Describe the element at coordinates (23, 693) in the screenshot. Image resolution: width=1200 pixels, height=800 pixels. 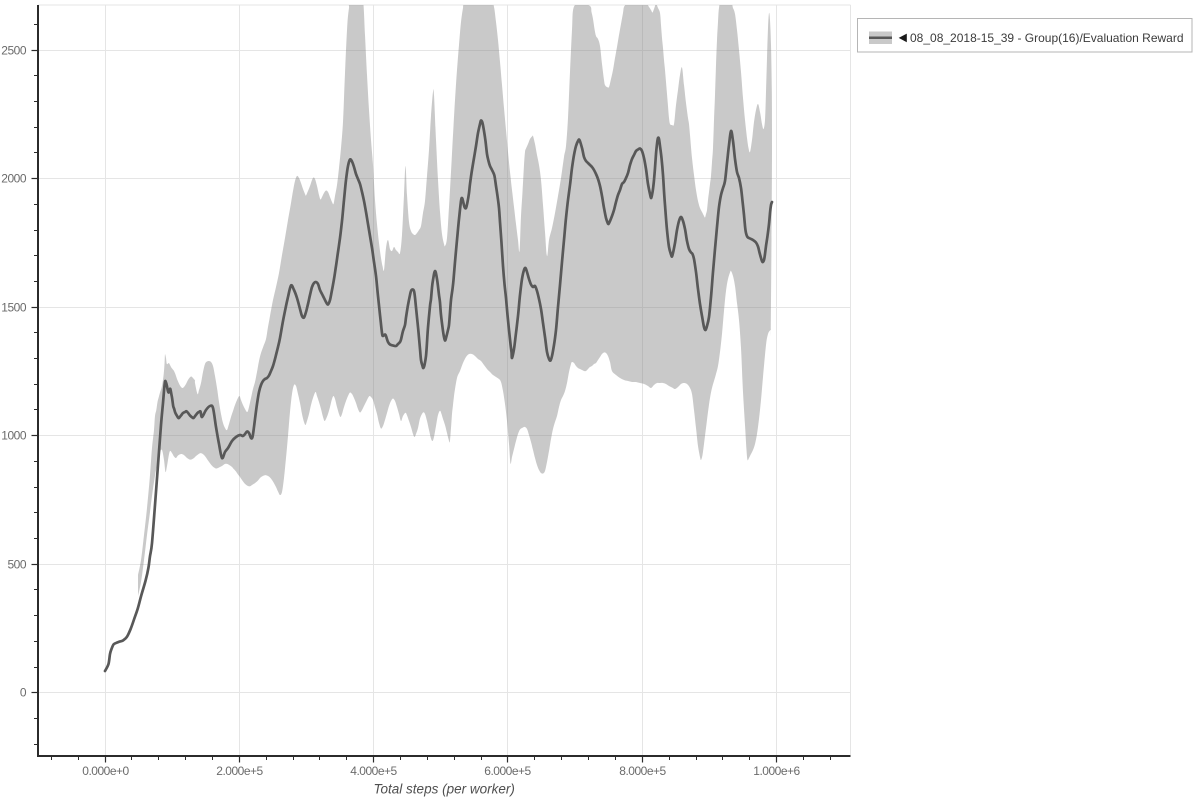
I see `svg-text: 0` at that location.